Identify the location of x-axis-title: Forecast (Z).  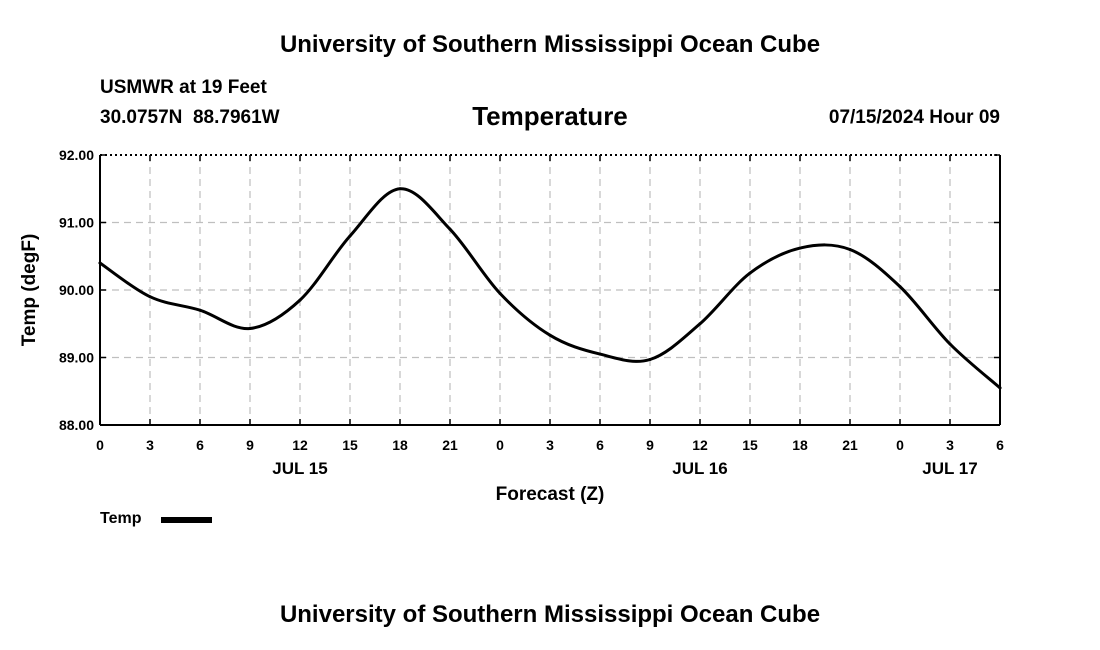
(550, 494).